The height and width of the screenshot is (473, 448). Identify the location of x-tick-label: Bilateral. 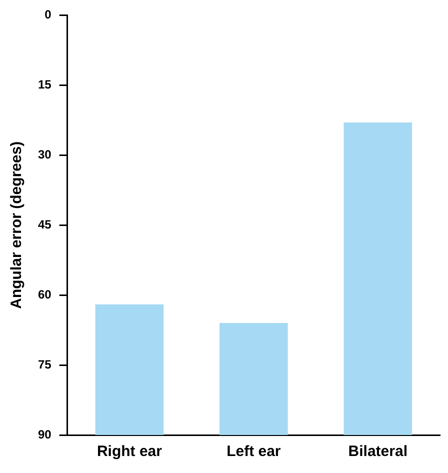
(378, 451).